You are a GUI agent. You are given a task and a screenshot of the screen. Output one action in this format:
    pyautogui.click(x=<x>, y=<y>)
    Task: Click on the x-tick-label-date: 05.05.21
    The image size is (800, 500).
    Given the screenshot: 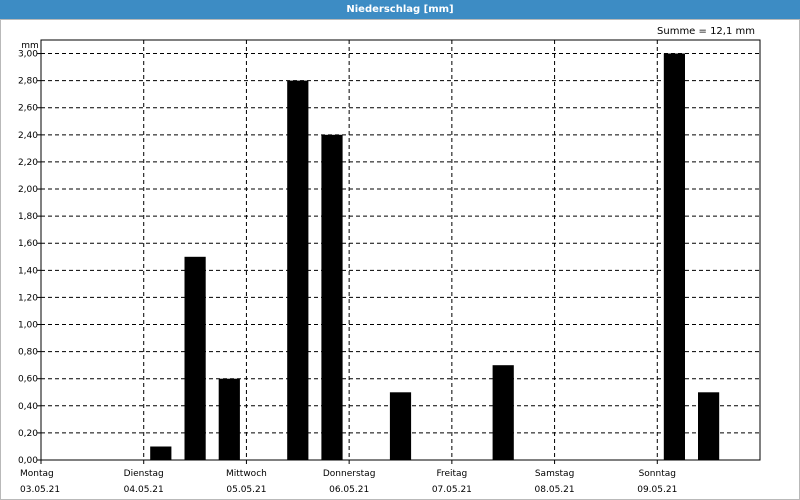 What is the action you would take?
    pyautogui.click(x=246, y=490)
    